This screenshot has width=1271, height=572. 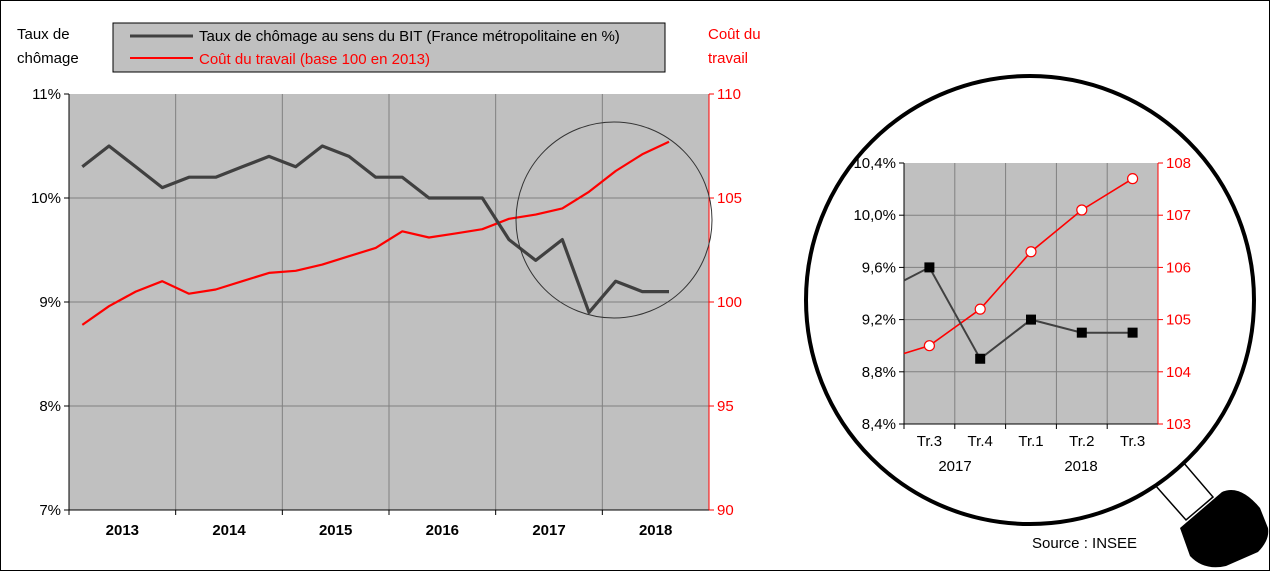 What do you see at coordinates (50, 302) in the screenshot?
I see `main-left-tick-label: 9%` at bounding box center [50, 302].